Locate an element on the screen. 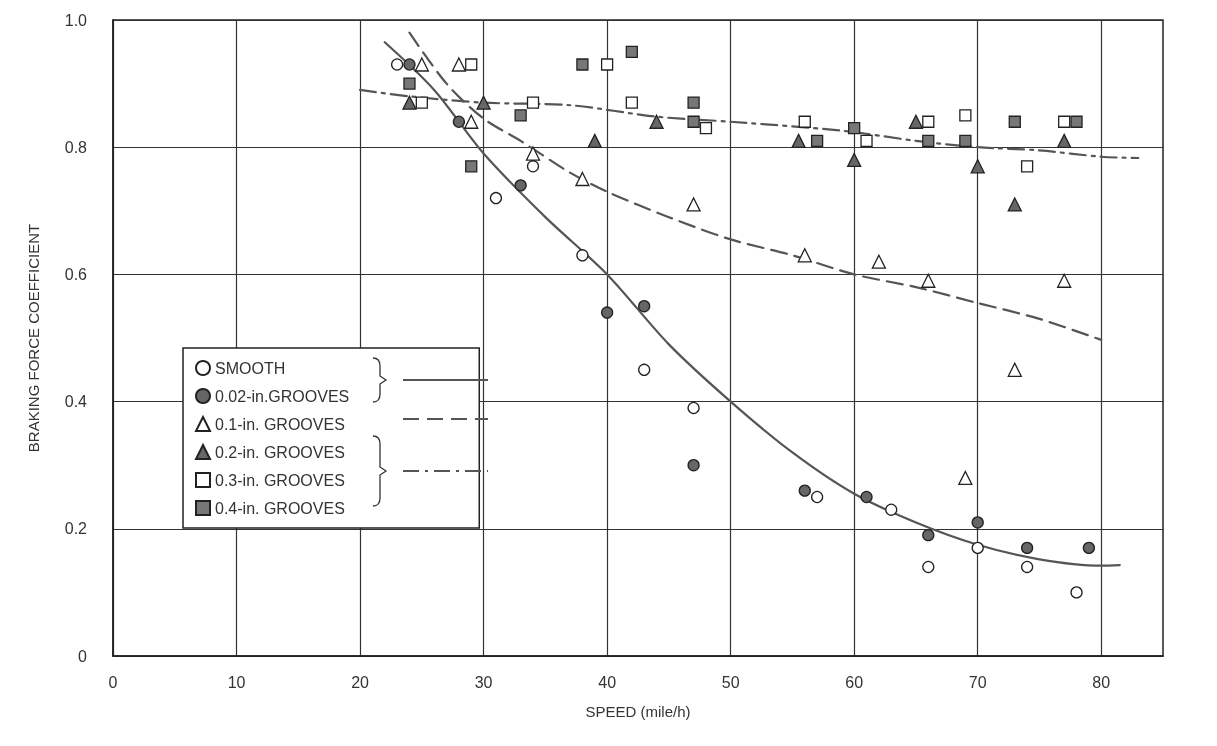 The height and width of the screenshot is (746, 1217). y-axis-title: BRAKING FORCE COEFFICIENT is located at coordinates (33, 338).